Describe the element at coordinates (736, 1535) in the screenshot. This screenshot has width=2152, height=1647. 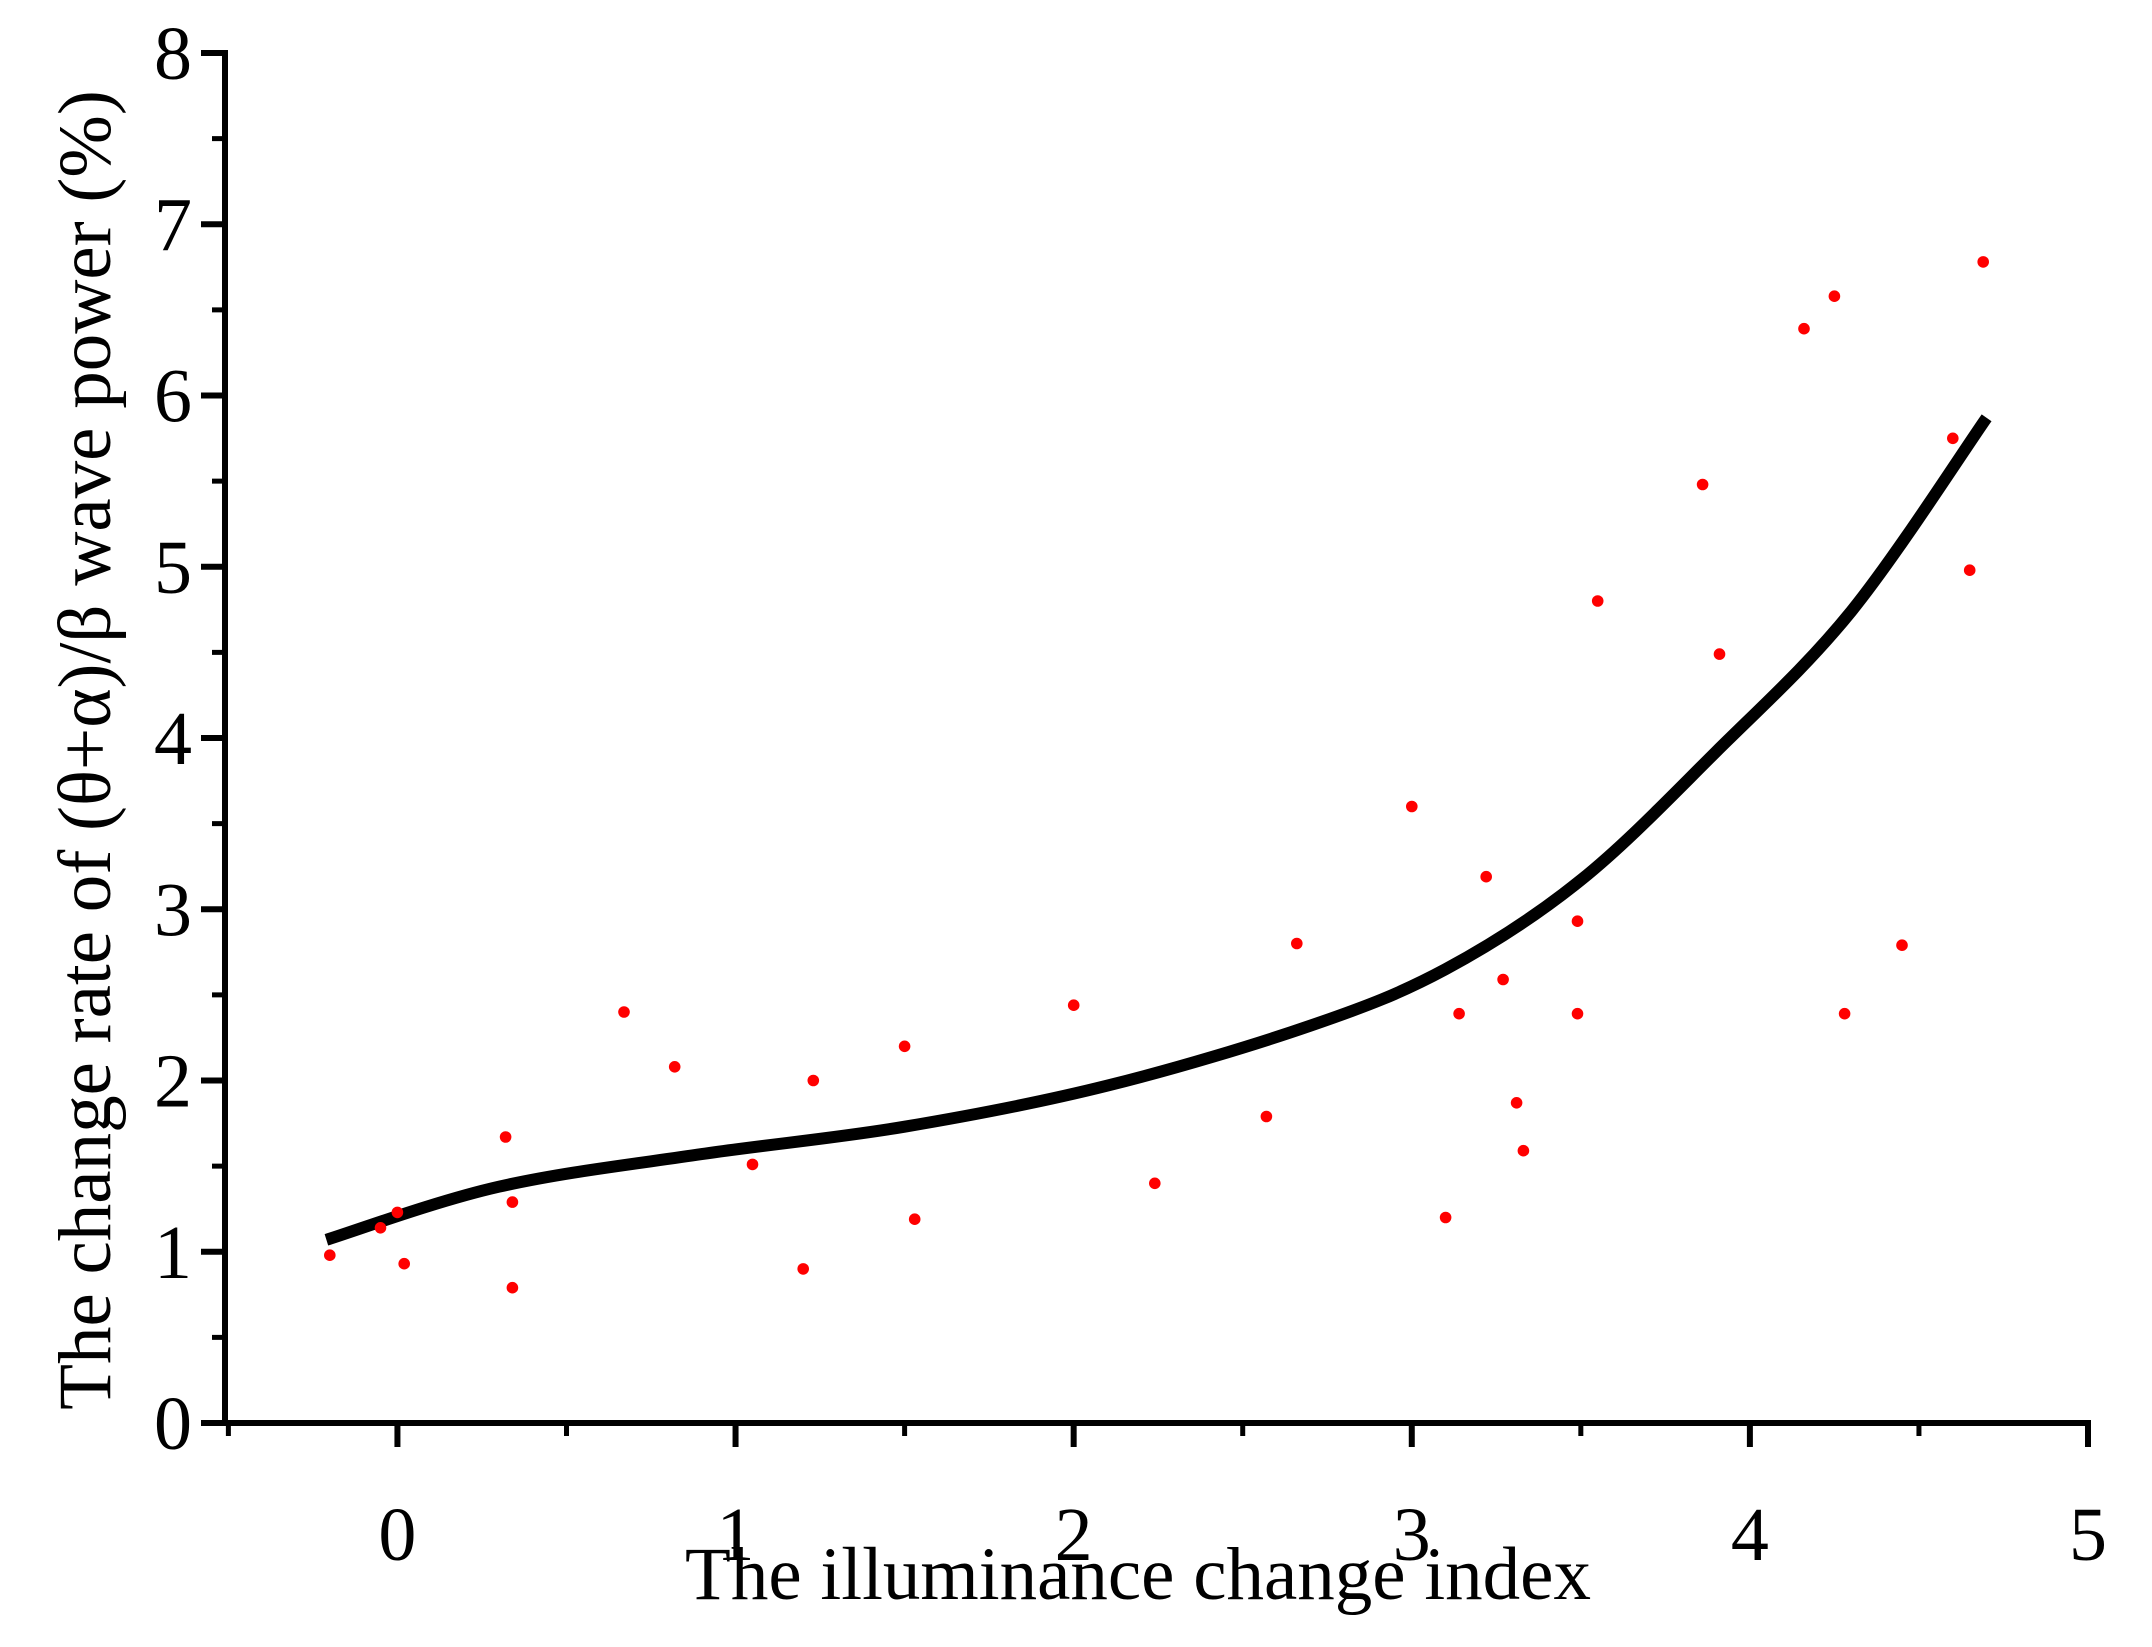
I see `x-tick-label: 1` at that location.